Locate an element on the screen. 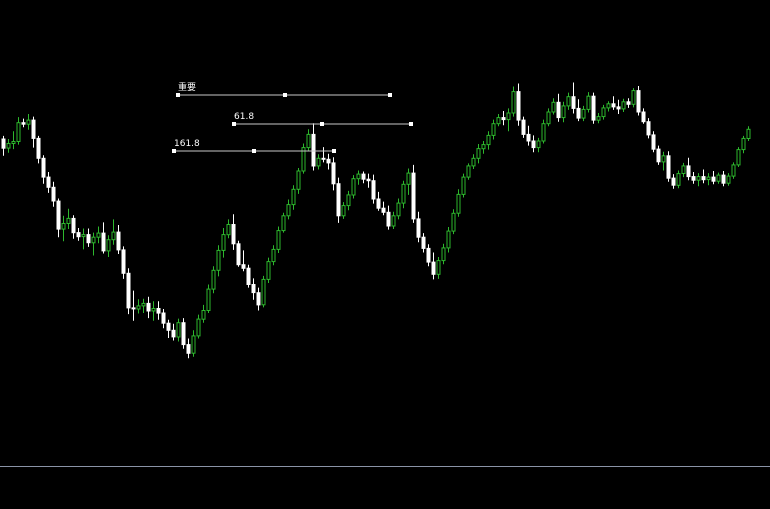  level-line-1-handle-end is located at coordinates (390, 95).